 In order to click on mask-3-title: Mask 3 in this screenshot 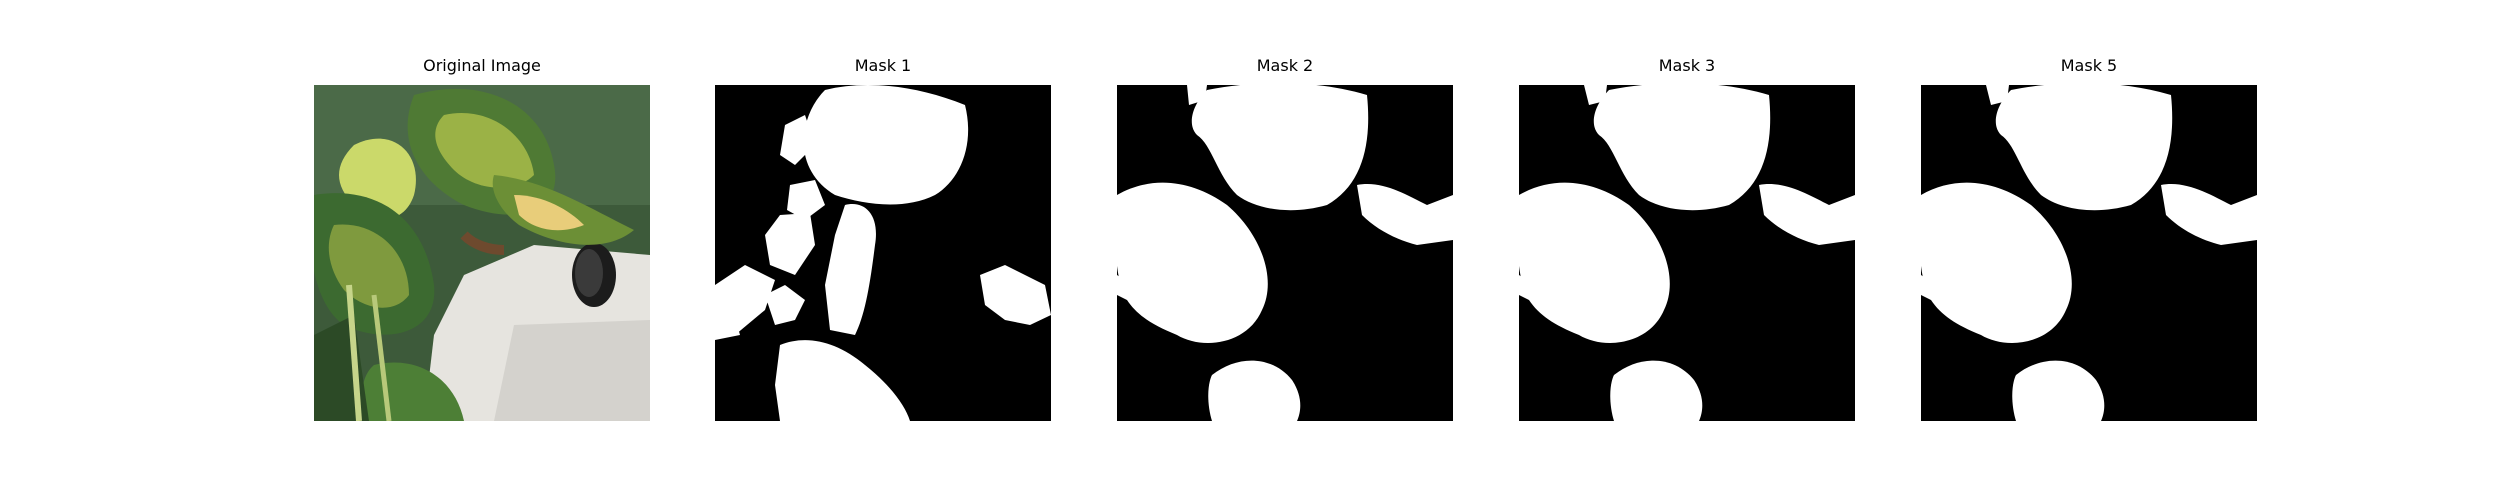, I will do `click(1687, 65)`.